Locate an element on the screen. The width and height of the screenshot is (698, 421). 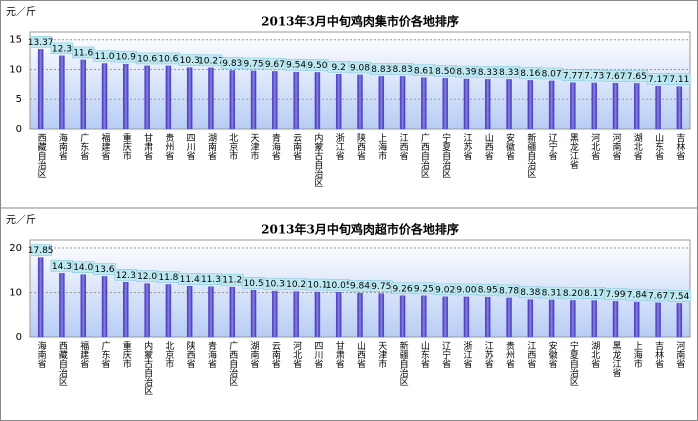
value-label: 9.02 is located at coordinates (445, 290).